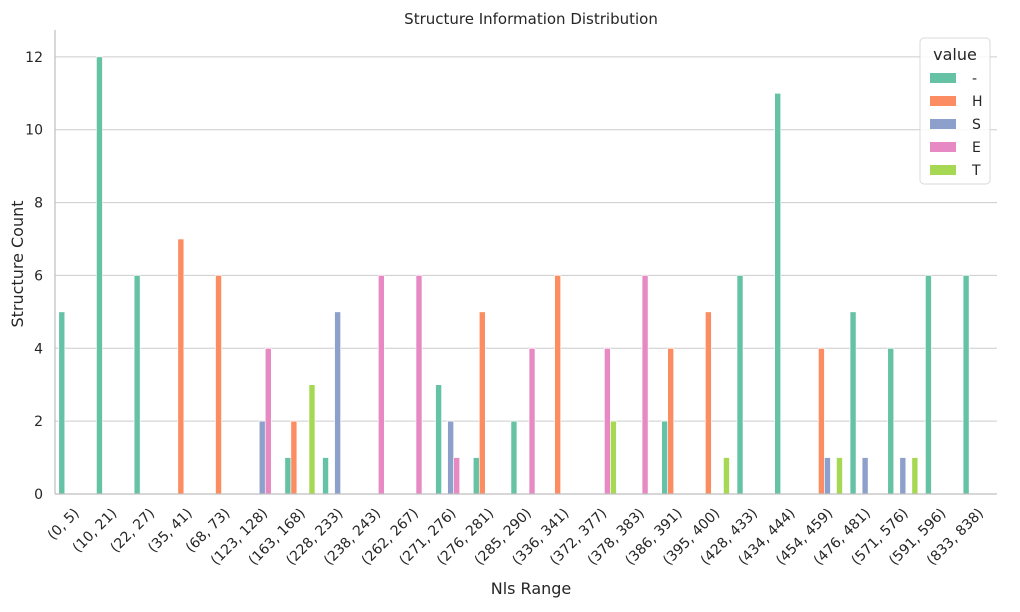  I want to click on y-tick-label: 0, so click(38, 495).